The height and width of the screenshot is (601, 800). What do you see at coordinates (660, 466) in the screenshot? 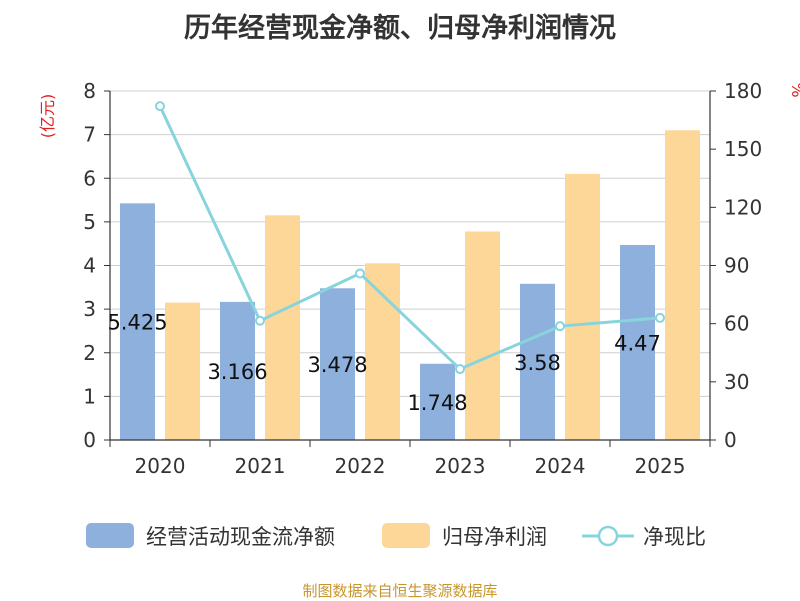
I see `x-tick-label: 2025` at bounding box center [660, 466].